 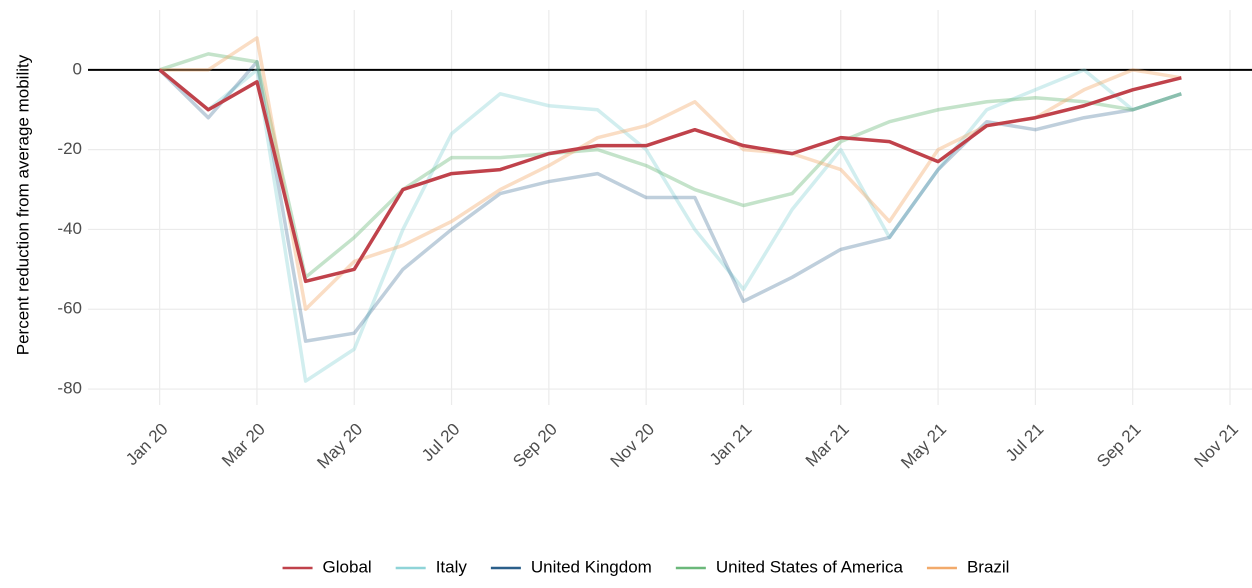 What do you see at coordinates (147, 445) in the screenshot?
I see `x-tick-label: Jan 20` at bounding box center [147, 445].